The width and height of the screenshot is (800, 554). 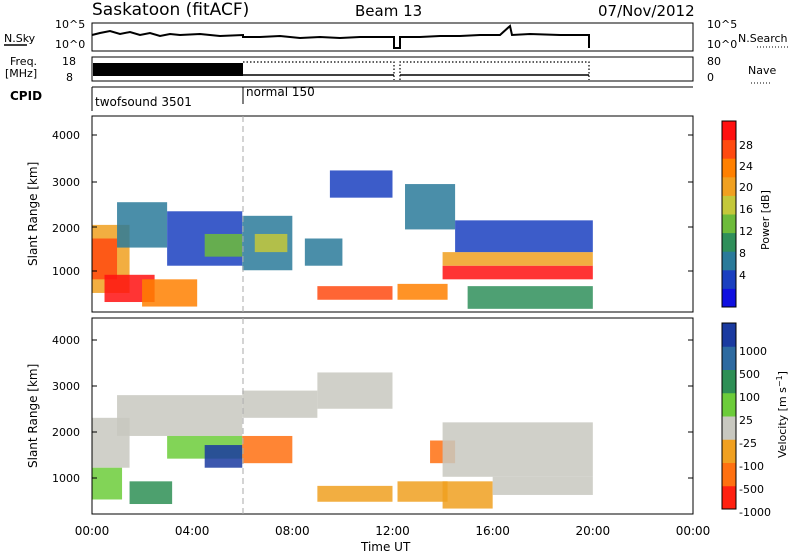 What do you see at coordinates (385, 547) in the screenshot?
I see `time-axis-label: Time UT` at bounding box center [385, 547].